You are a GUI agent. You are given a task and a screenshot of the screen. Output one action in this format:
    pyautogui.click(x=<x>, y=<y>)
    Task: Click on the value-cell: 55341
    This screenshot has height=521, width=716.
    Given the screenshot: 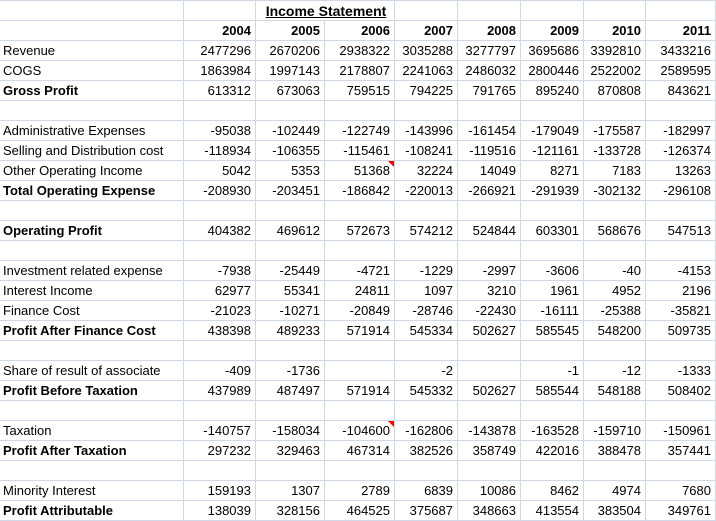 What is the action you would take?
    pyautogui.click(x=290, y=291)
    